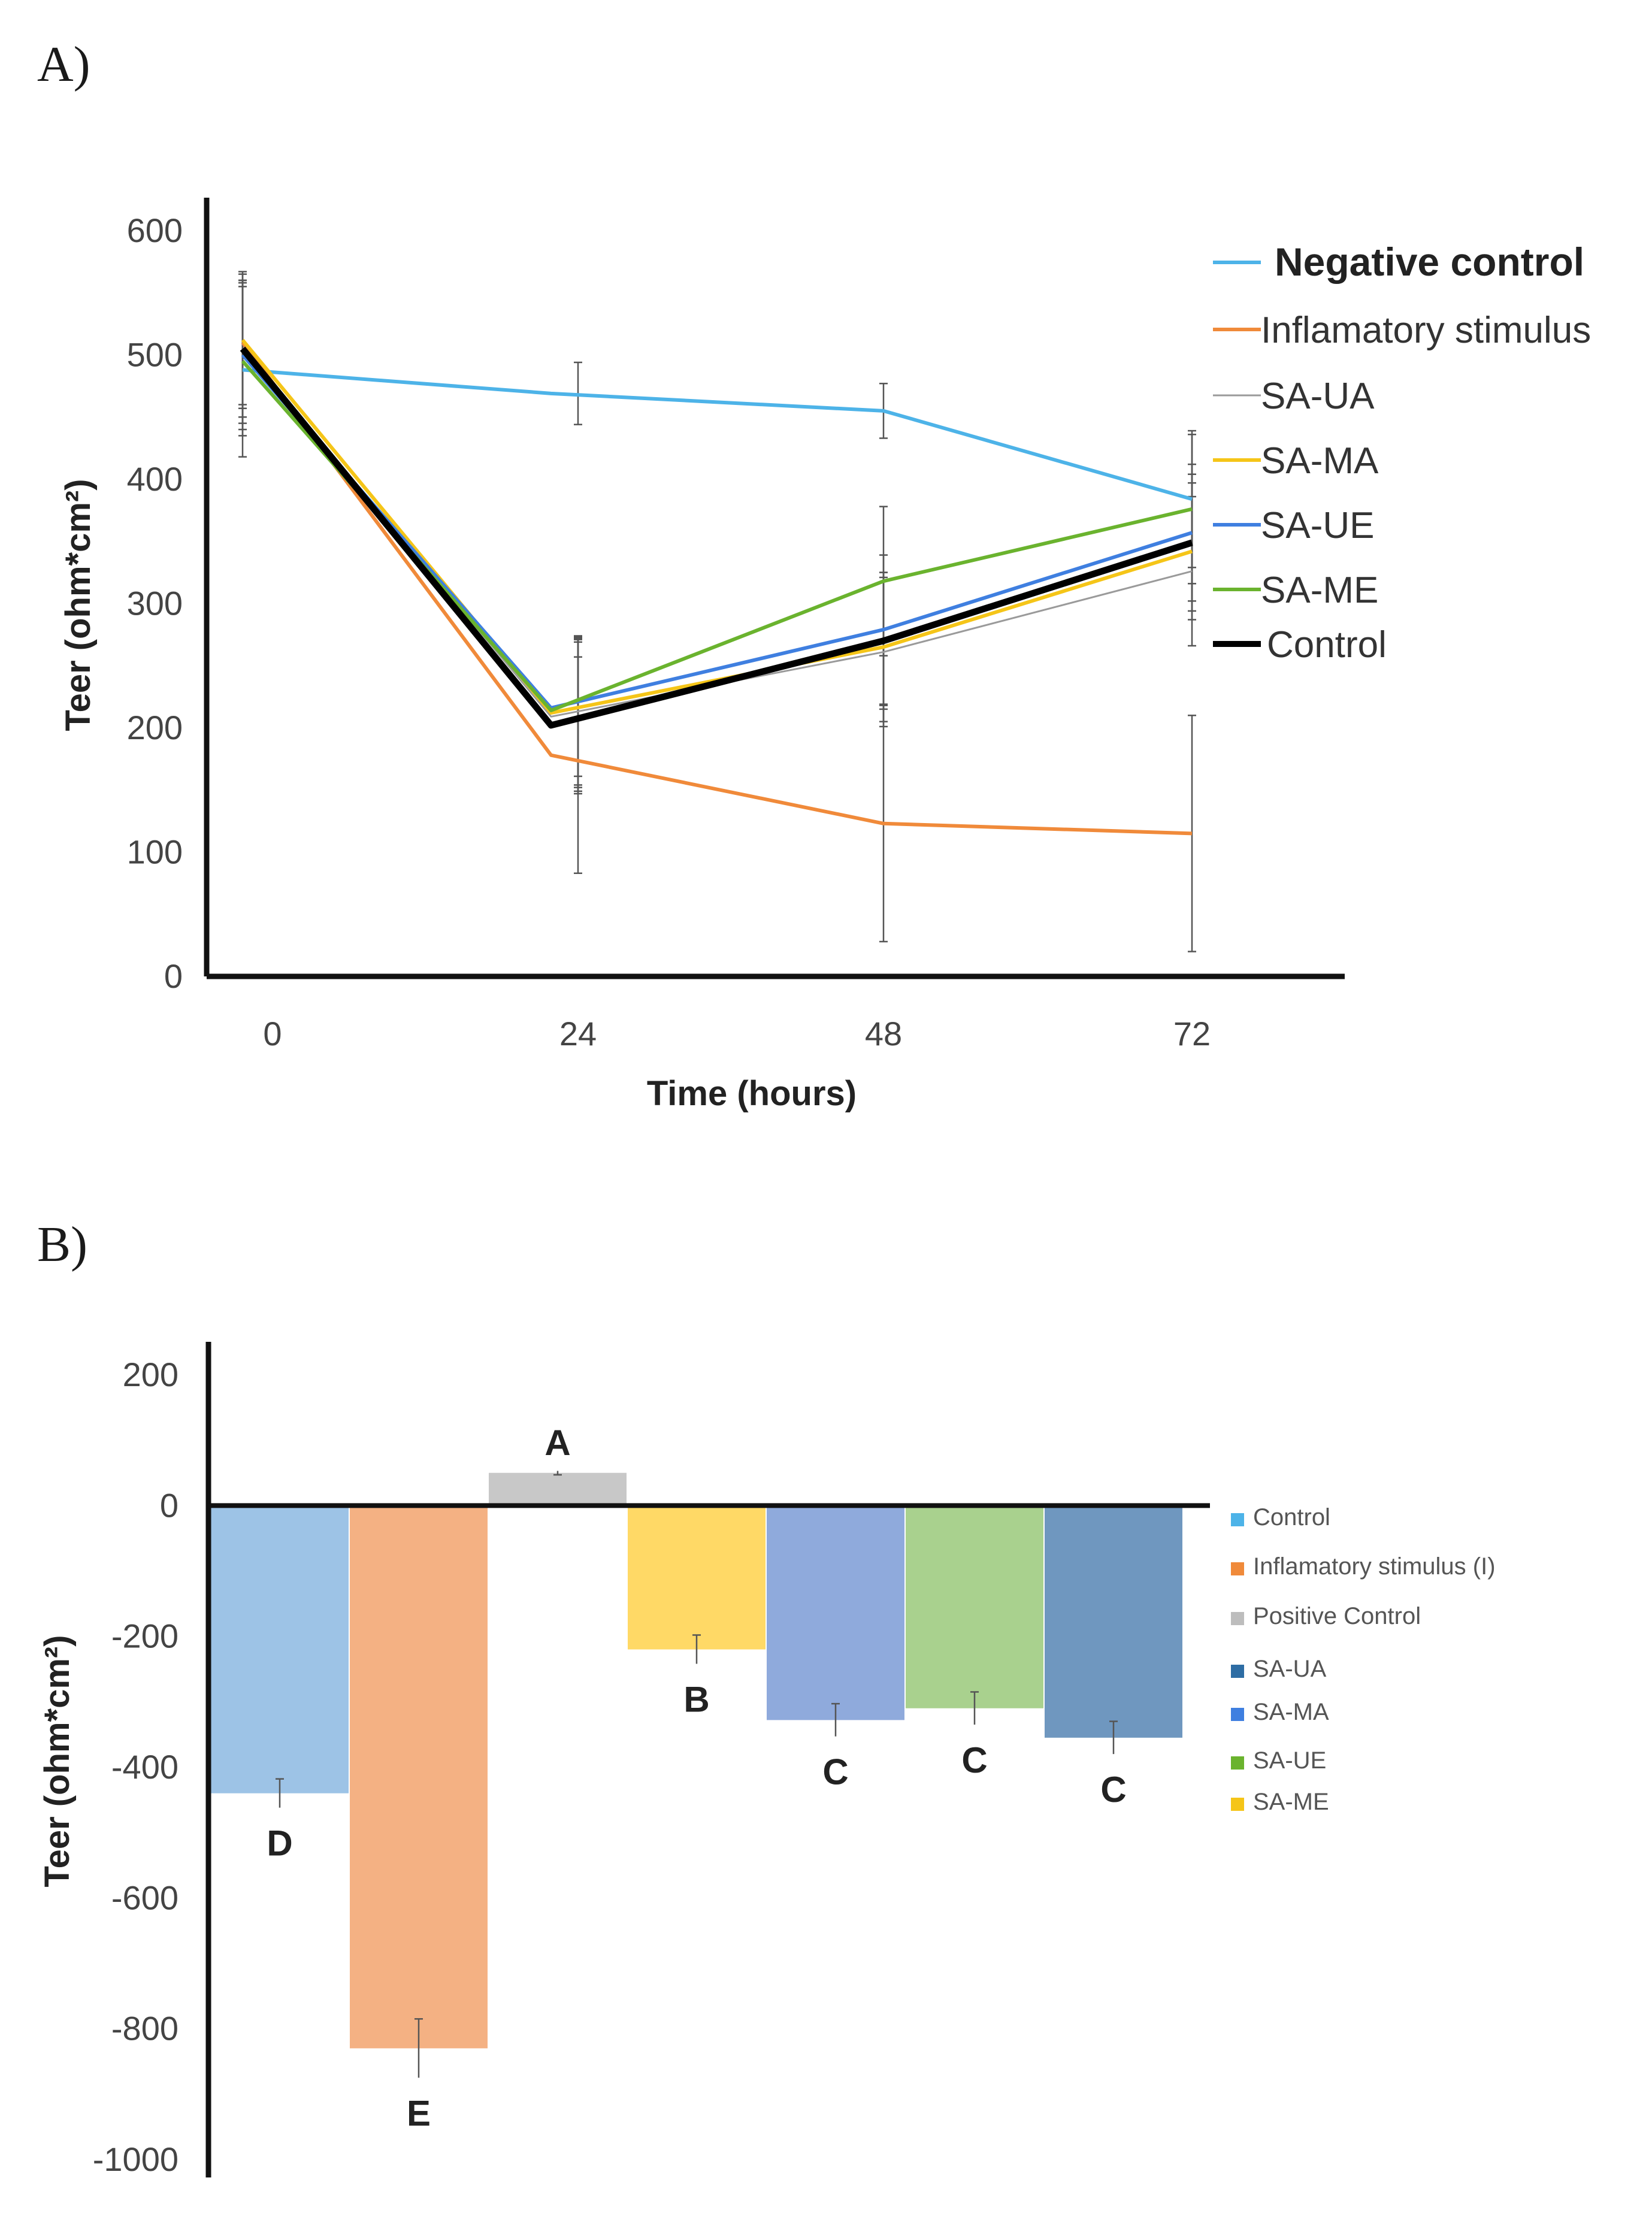 This screenshot has height=2217, width=1652. Describe the element at coordinates (63, 64) in the screenshot. I see `panel-a-label: A)` at that location.